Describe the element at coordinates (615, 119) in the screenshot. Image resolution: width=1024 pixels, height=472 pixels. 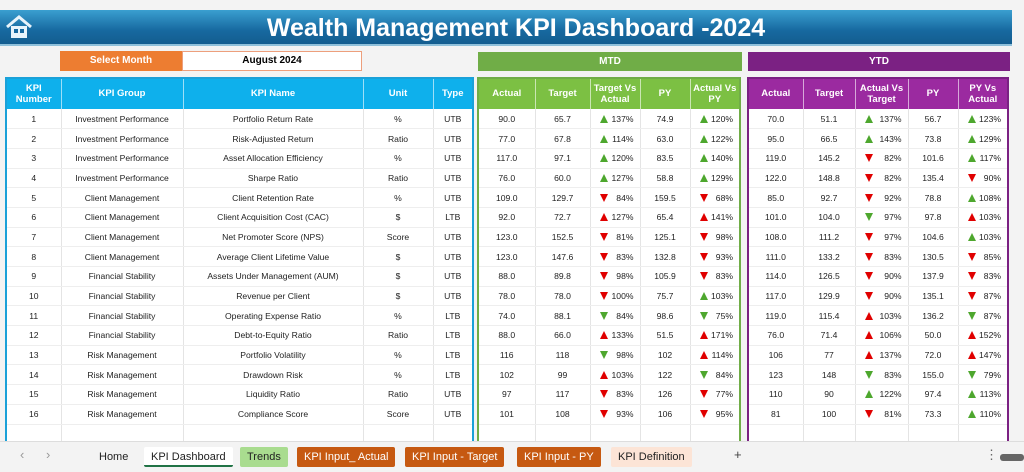
I see `mtd-vs-target: 137%` at that location.